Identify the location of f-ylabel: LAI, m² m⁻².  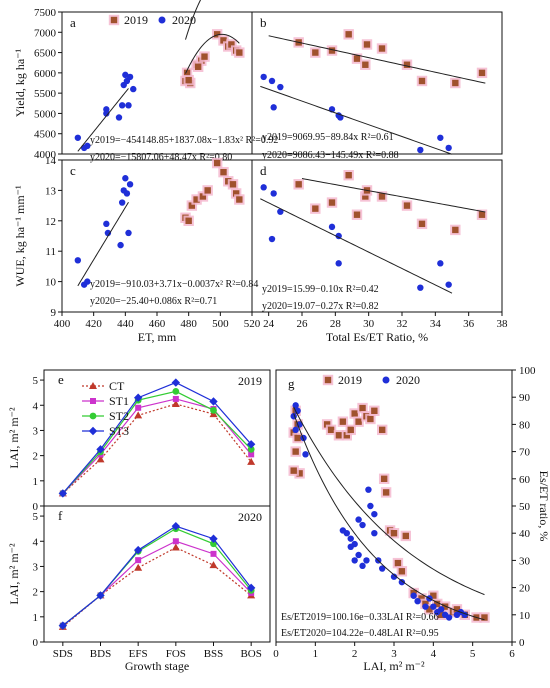
(14, 574).